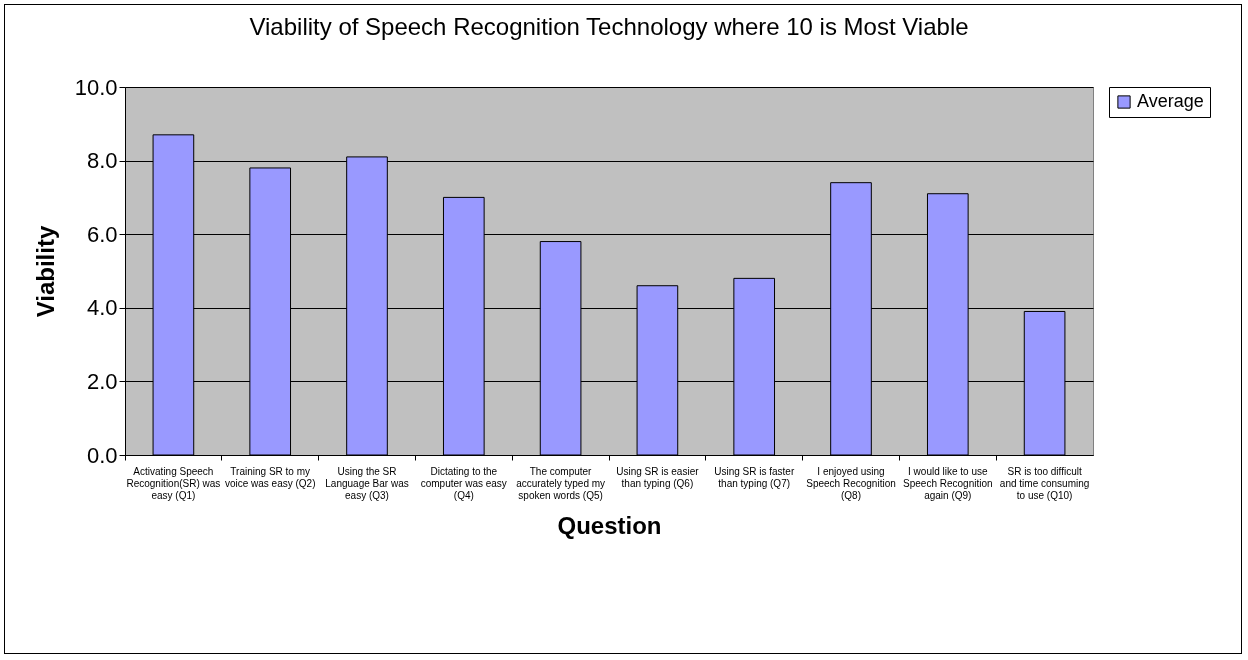  I want to click on y-tick-label: 0.0, so click(102, 455).